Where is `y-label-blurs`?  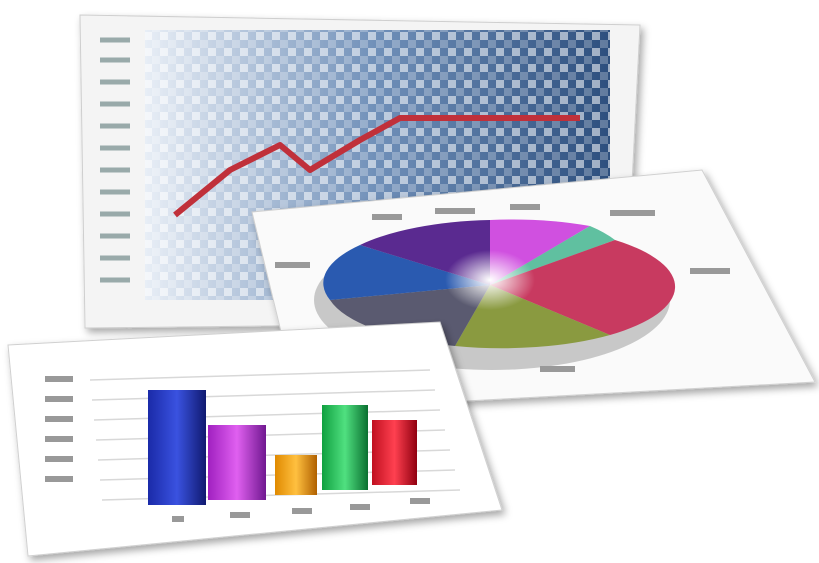 y-label-blurs is located at coordinates (59, 429).